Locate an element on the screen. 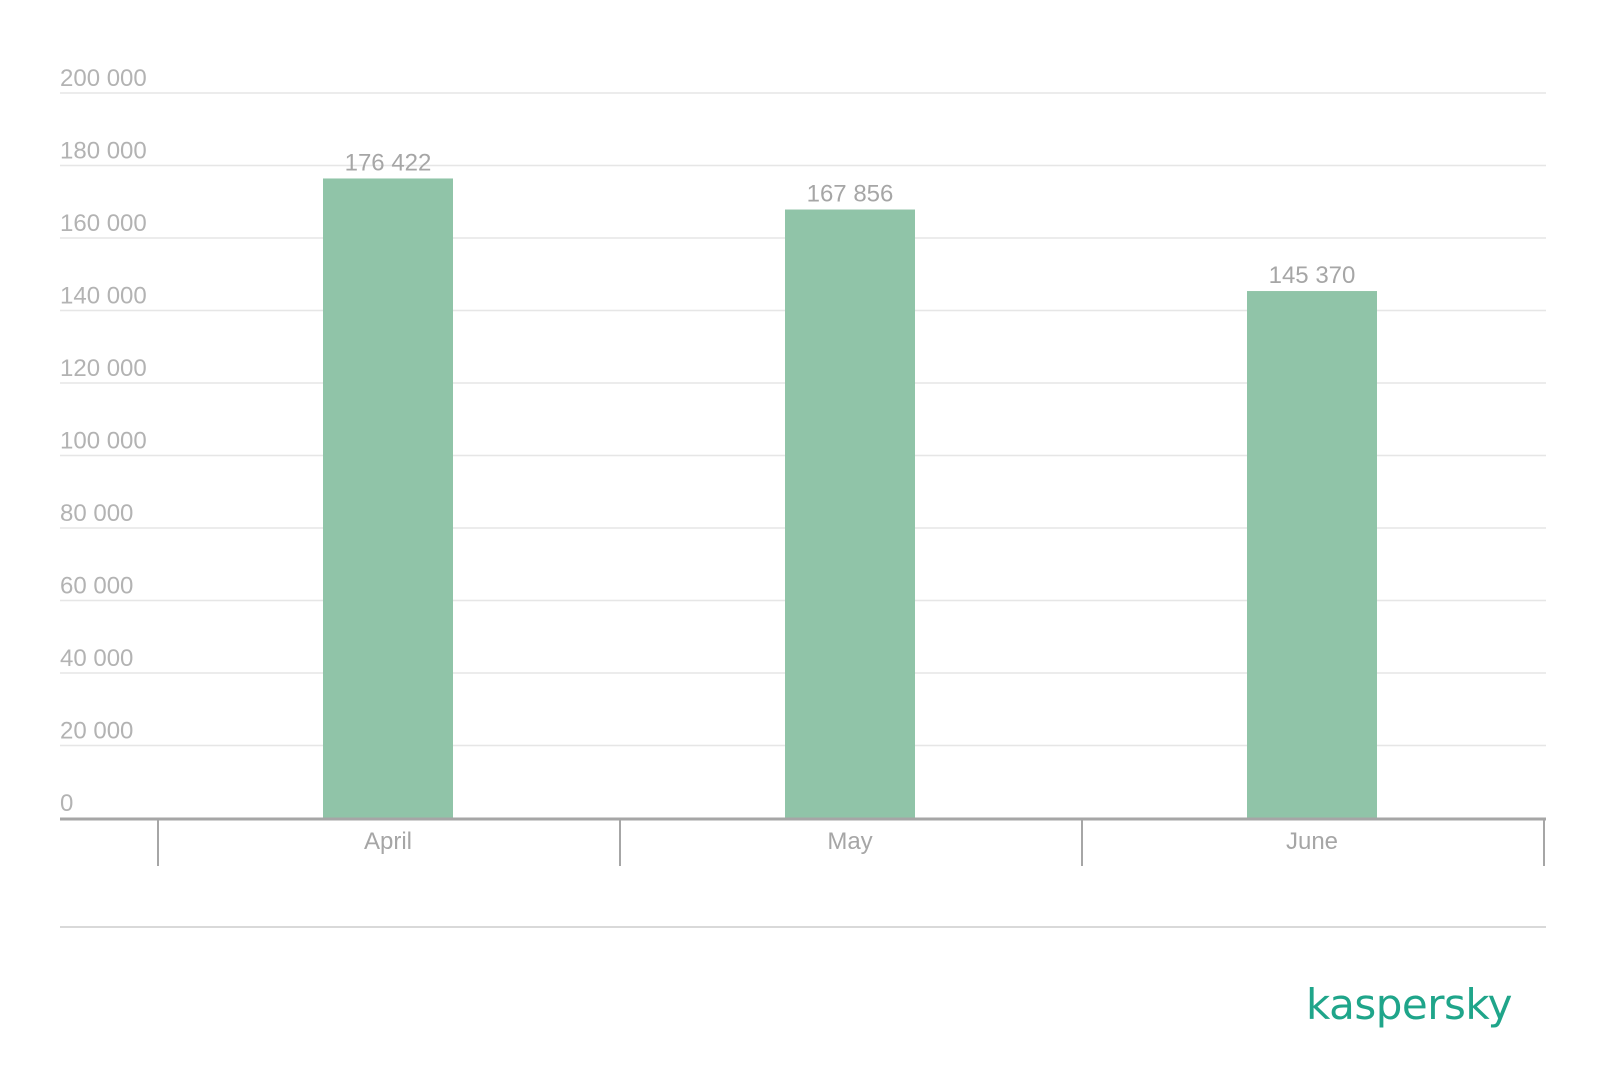  y-tick-label: 160 000 is located at coordinates (103, 223).